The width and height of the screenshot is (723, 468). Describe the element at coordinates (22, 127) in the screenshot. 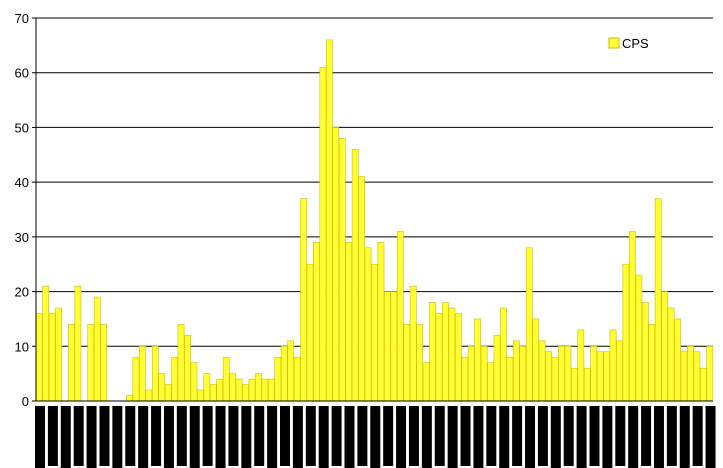

I see `y-tick-label: 50` at that location.